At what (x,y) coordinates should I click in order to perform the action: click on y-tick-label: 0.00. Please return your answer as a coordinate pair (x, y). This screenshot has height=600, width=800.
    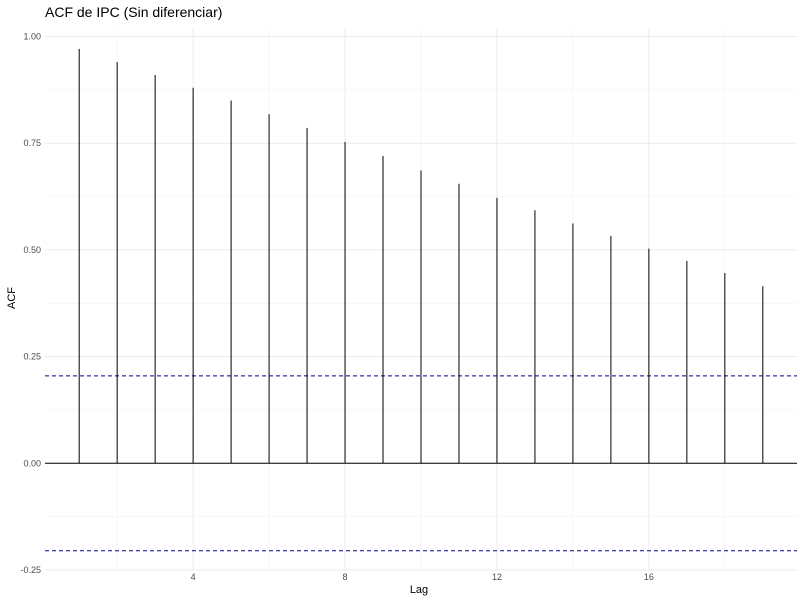
    Looking at the image, I should click on (32, 463).